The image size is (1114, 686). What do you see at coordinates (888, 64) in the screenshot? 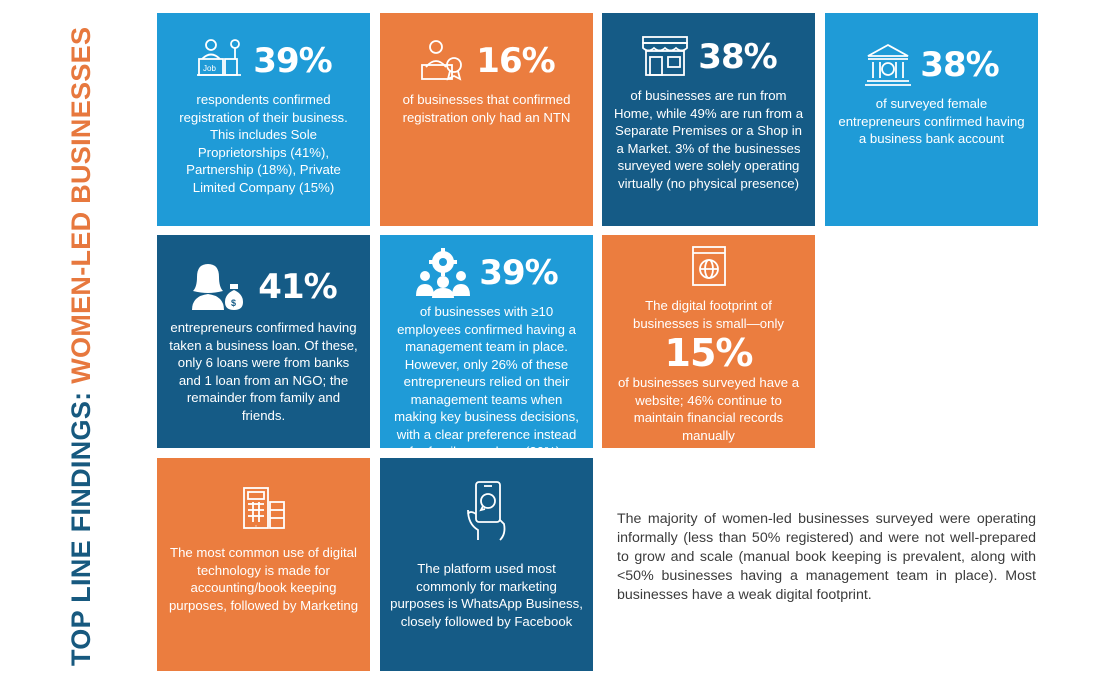
I see `bank-icon` at bounding box center [888, 64].